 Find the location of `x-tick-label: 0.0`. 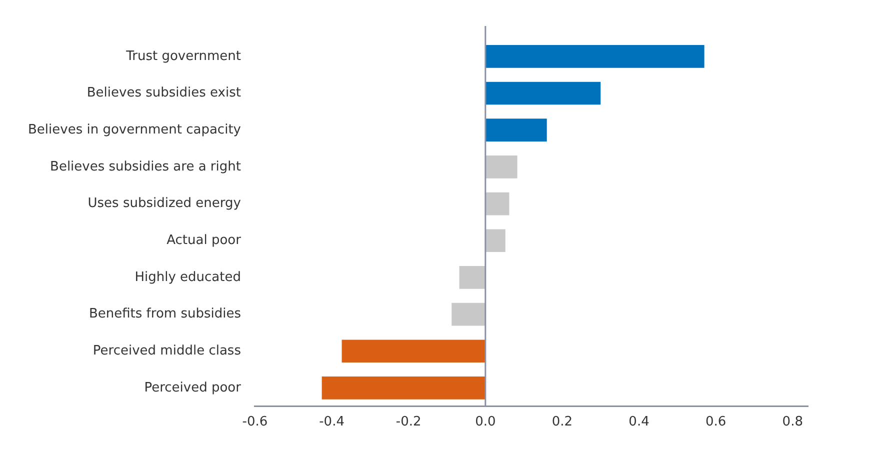

x-tick-label: 0.0 is located at coordinates (485, 422).